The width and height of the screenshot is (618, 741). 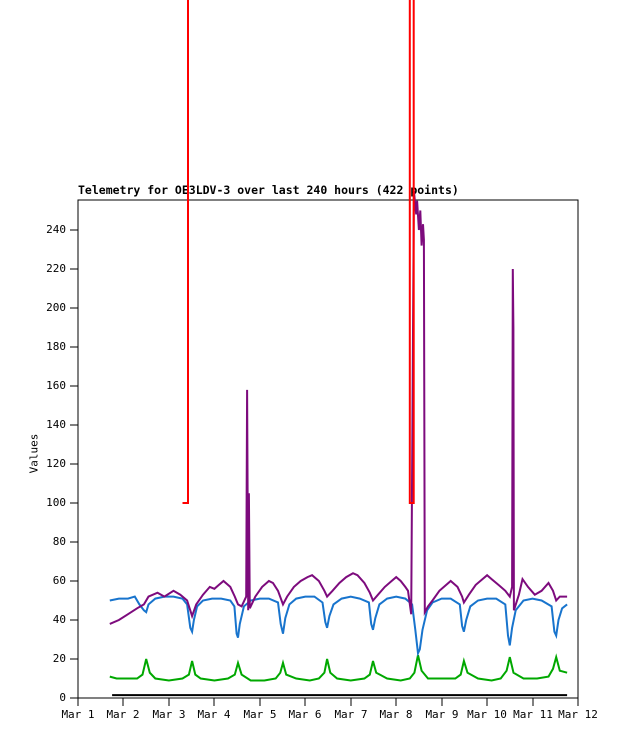 What do you see at coordinates (56, 346) in the screenshot?
I see `y-tick-label: 180` at bounding box center [56, 346].